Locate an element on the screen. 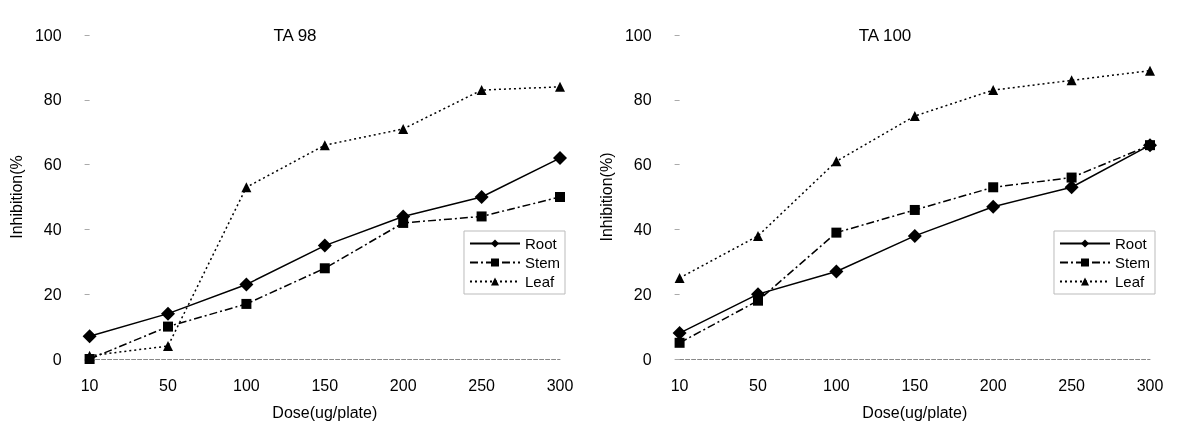 The height and width of the screenshot is (434, 1181). y-axis-title: Inhibition(% is located at coordinates (16, 197).